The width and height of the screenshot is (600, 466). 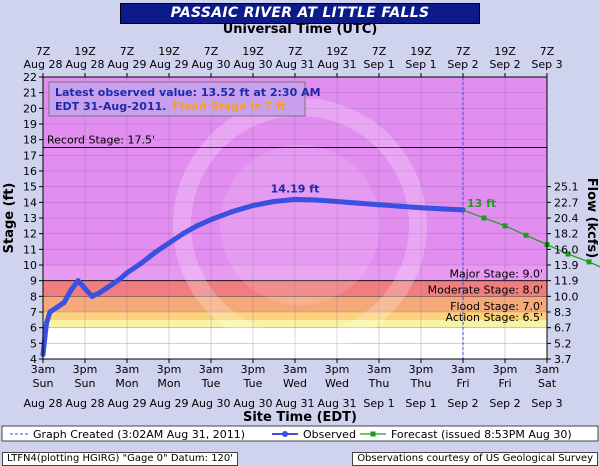 I want to click on utc-tick-date: Aug 29, so click(x=169, y=64).